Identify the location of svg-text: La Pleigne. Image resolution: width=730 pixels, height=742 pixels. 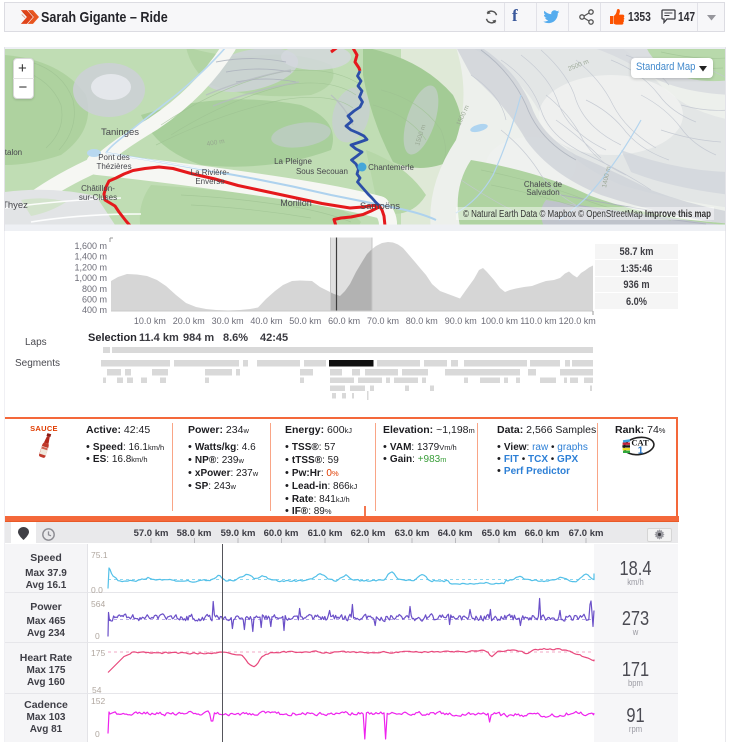
(293, 161).